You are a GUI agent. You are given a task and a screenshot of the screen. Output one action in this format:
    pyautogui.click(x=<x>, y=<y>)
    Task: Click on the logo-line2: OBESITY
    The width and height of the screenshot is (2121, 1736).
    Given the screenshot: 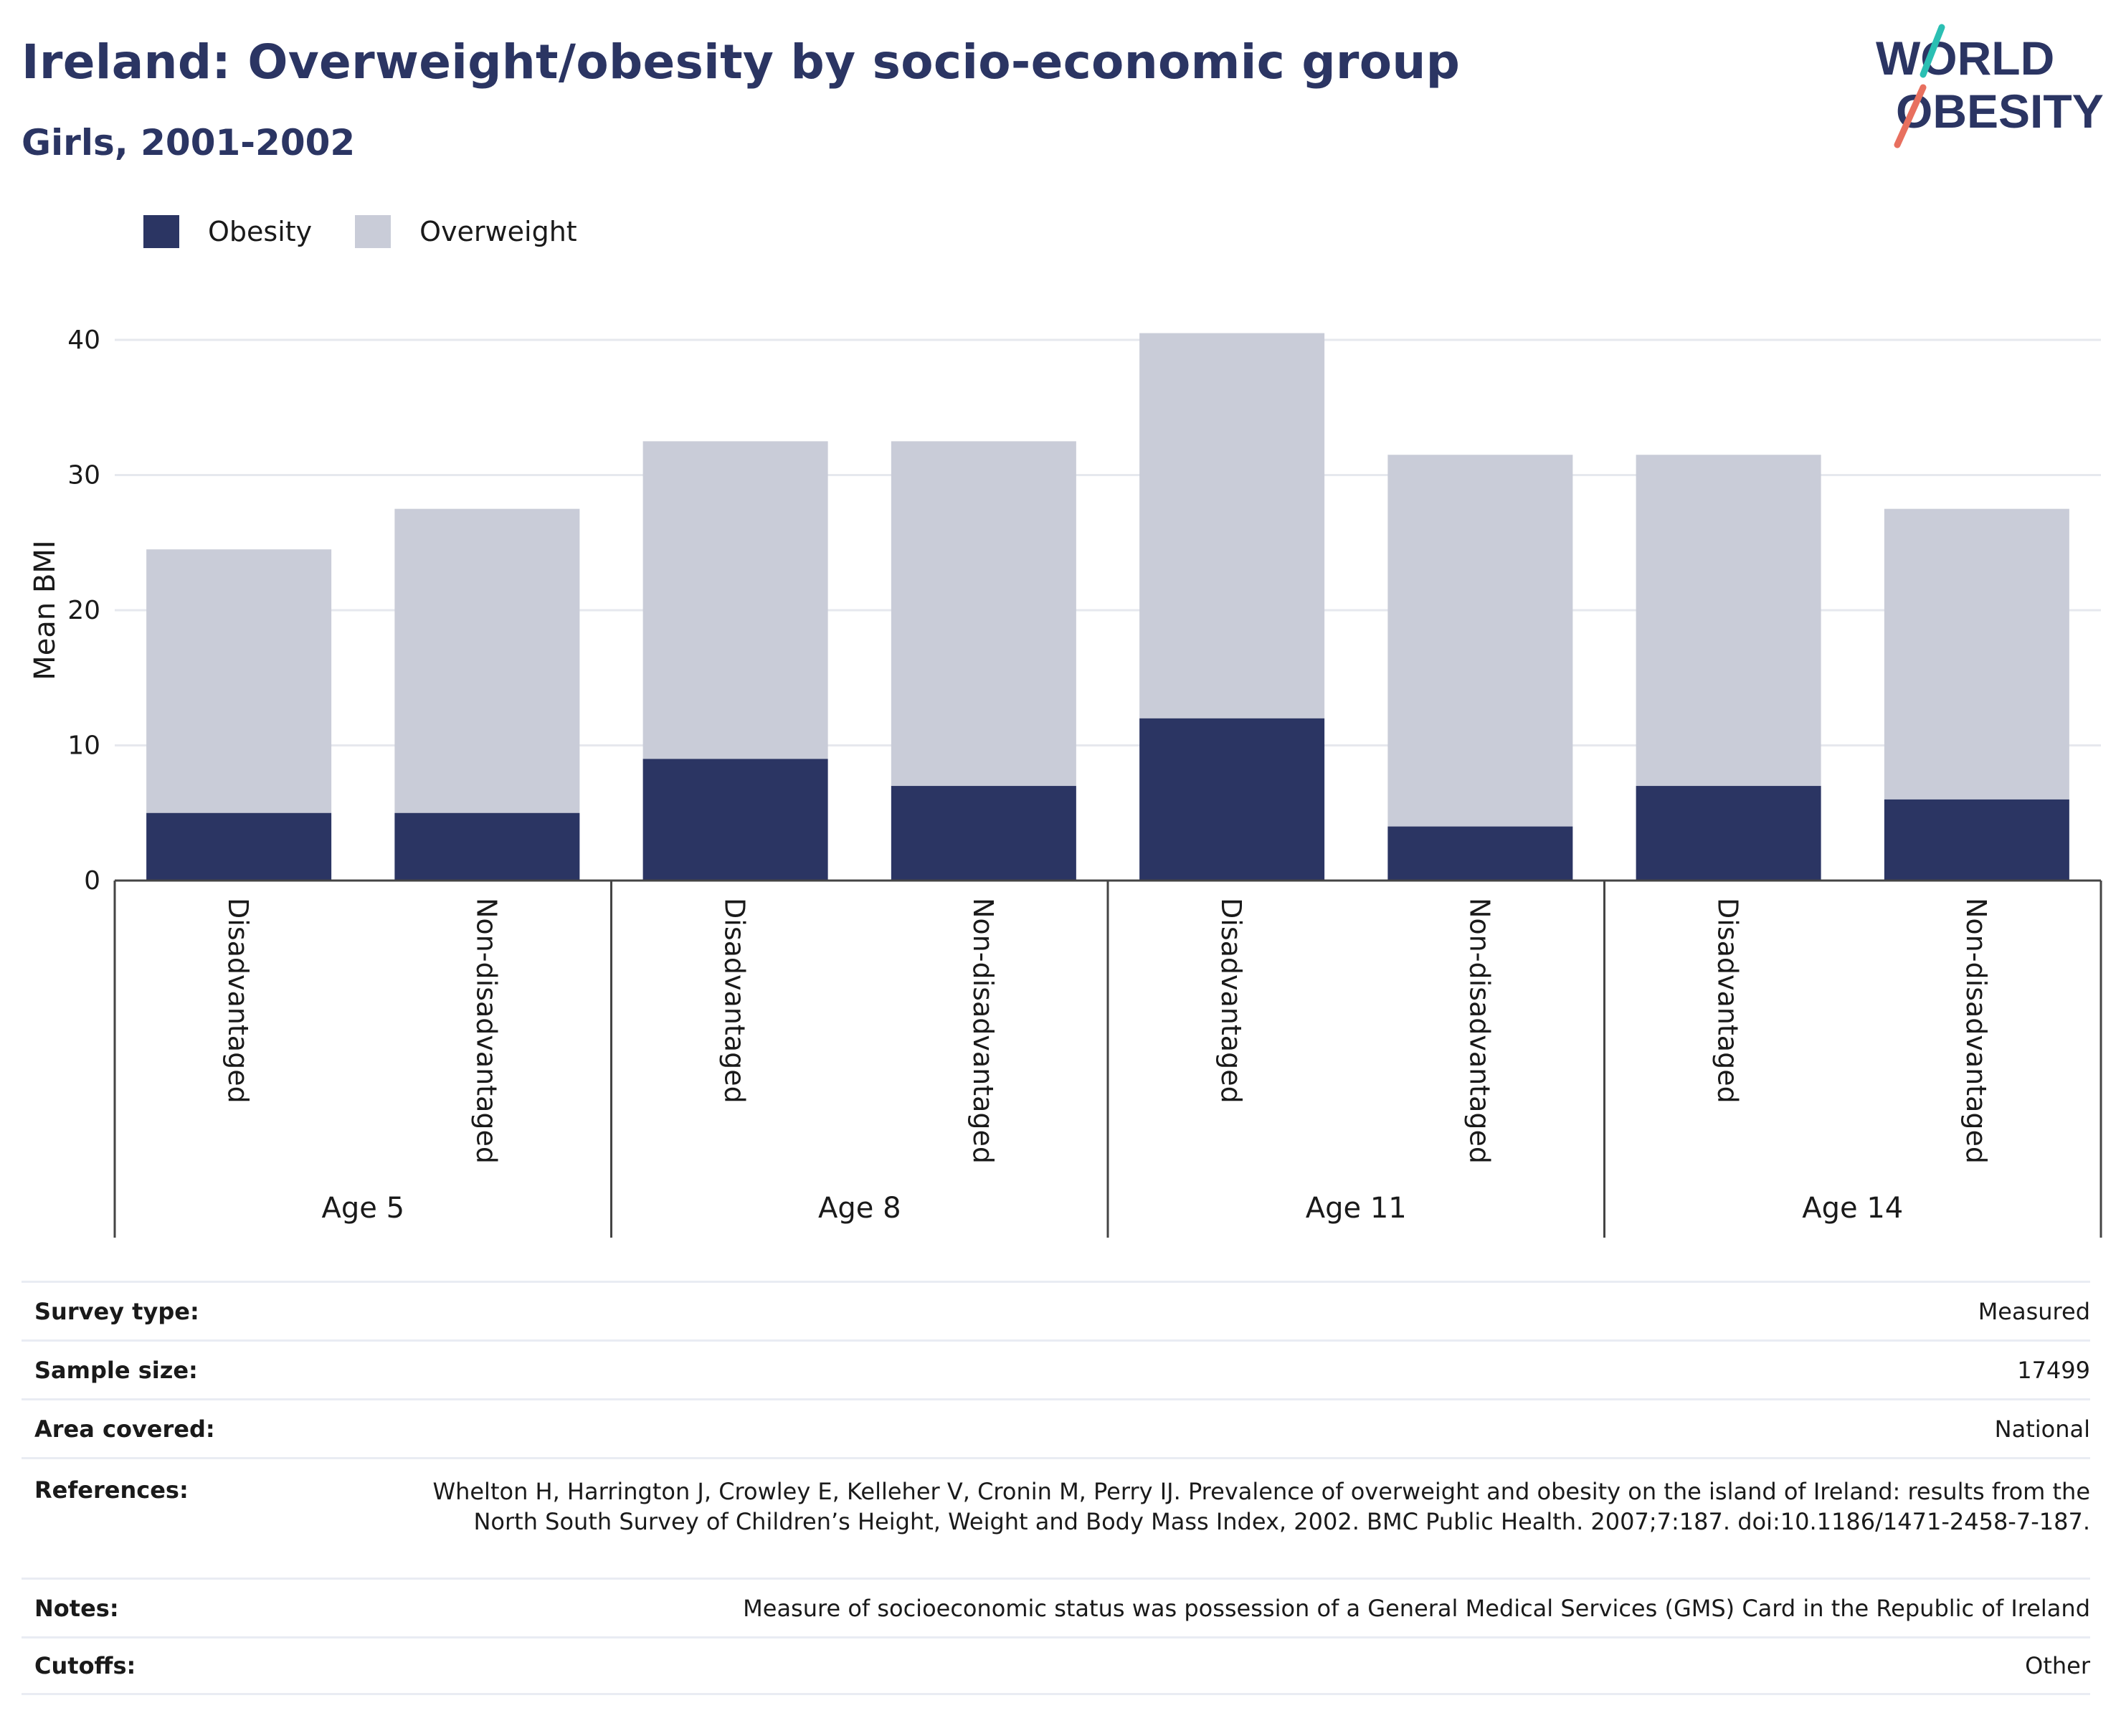 What is the action you would take?
    pyautogui.click(x=2000, y=112)
    